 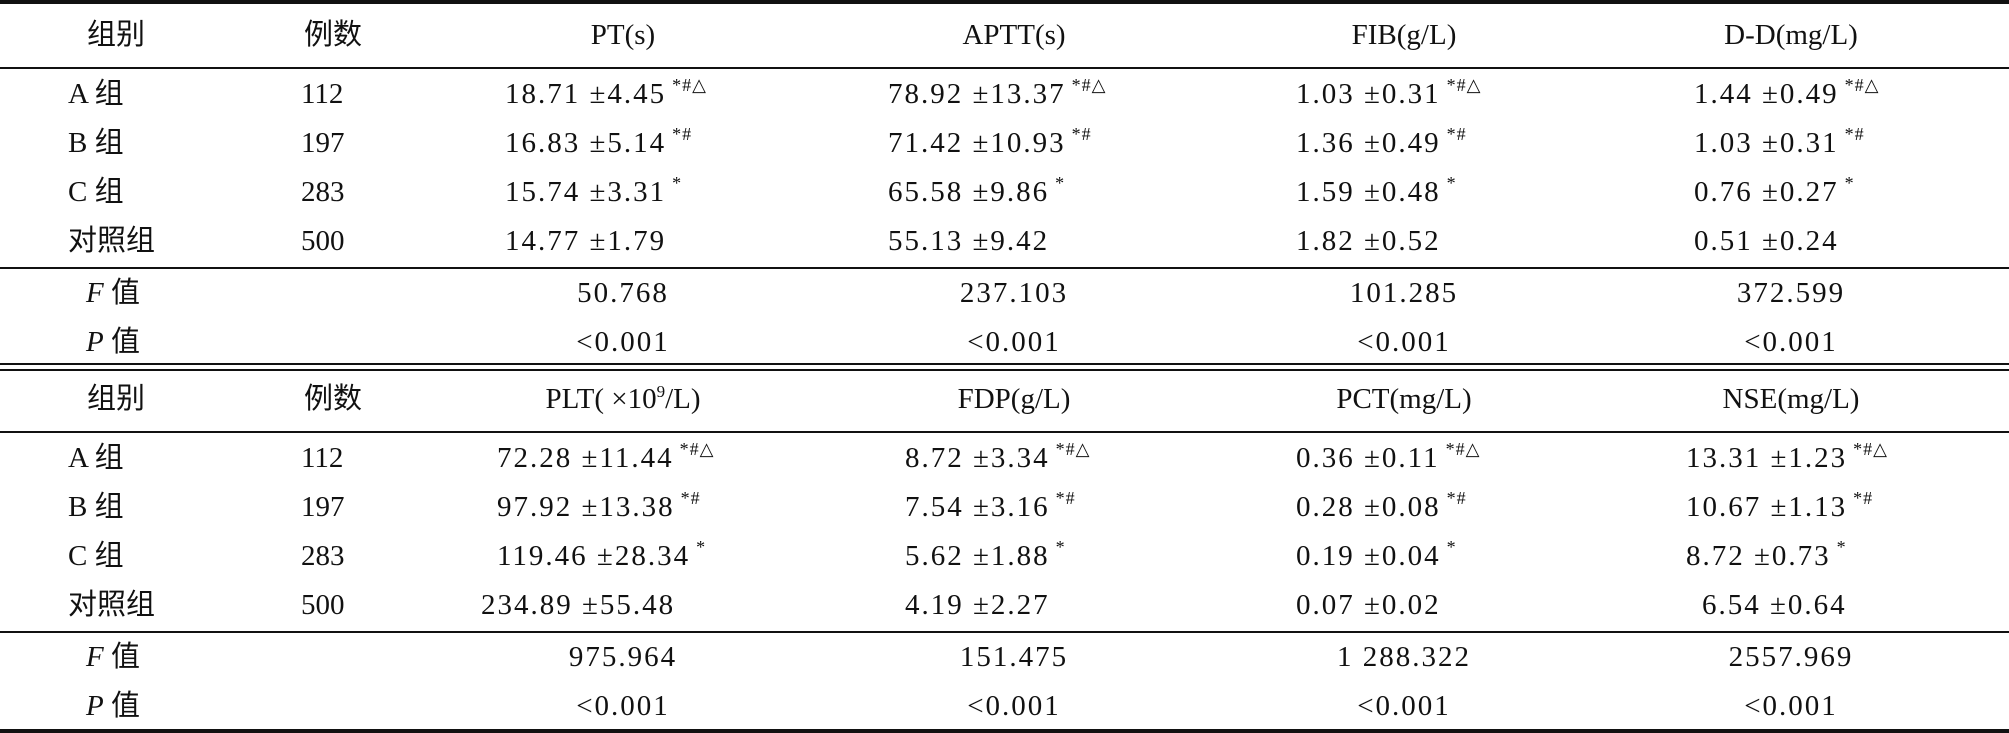 I want to click on fdp-value: 7.54 ±3.16 *#, so click(x=990, y=505).